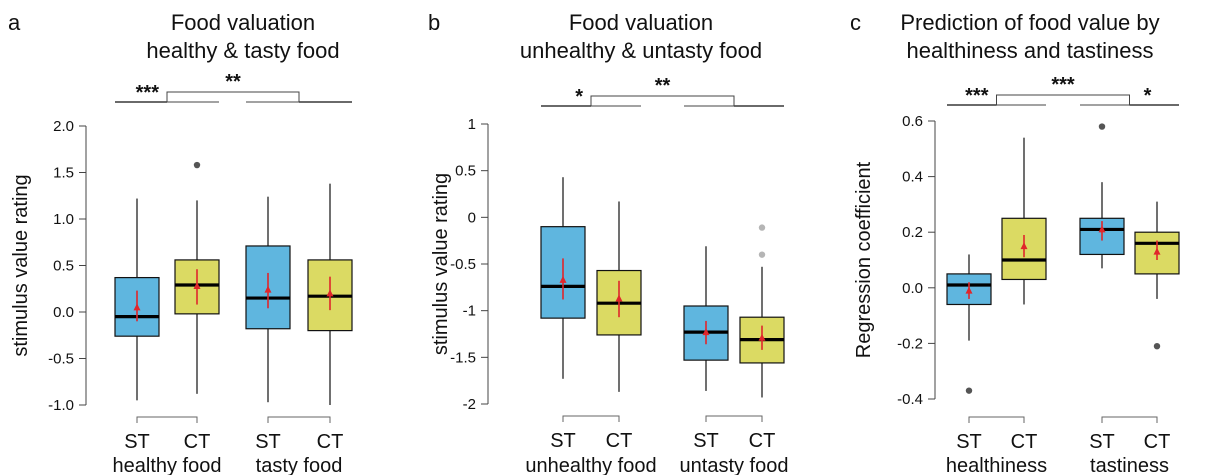  What do you see at coordinates (734, 465) in the screenshot?
I see `group-label: untasty food` at bounding box center [734, 465].